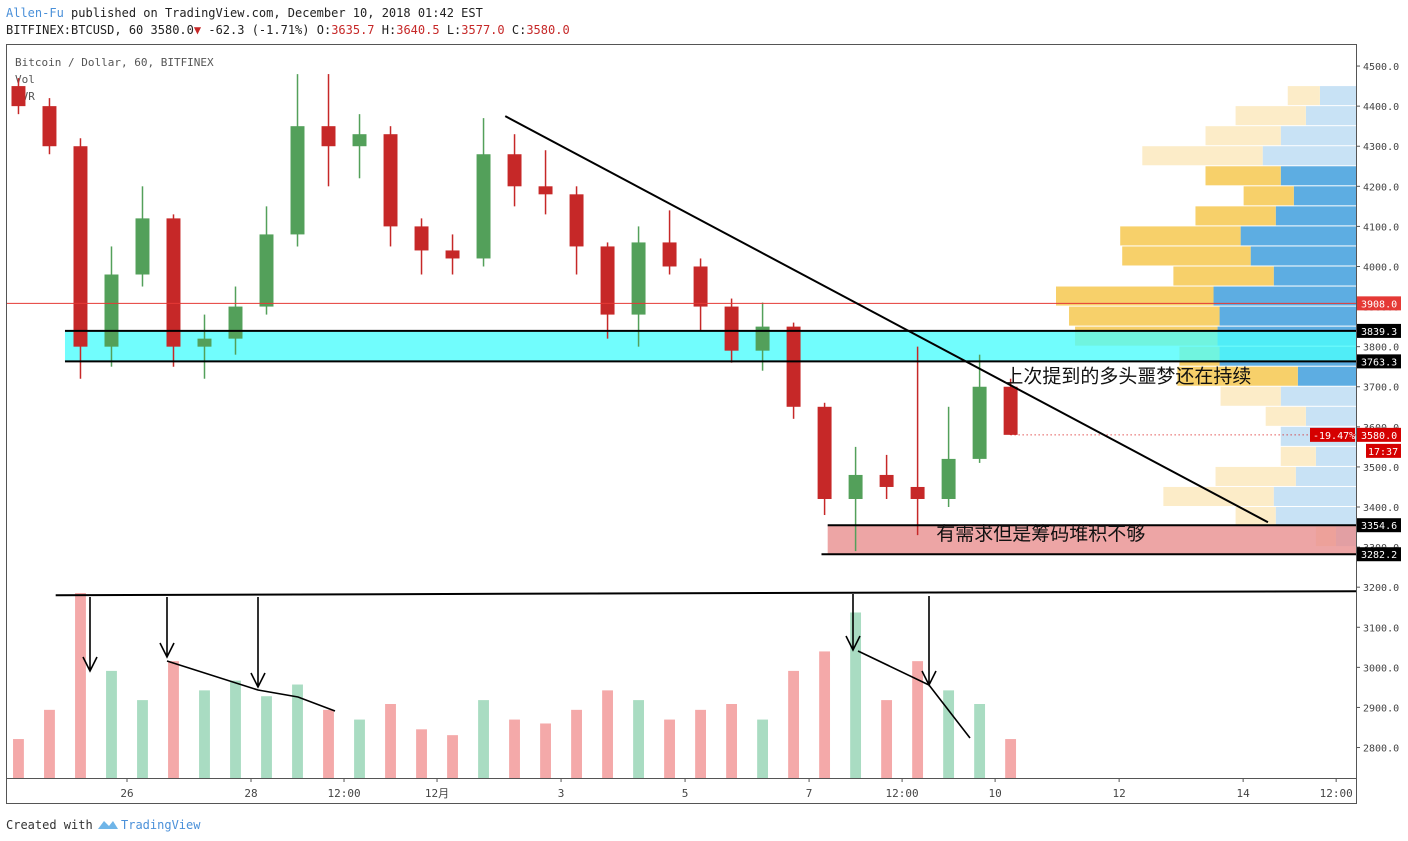 The width and height of the screenshot is (1408, 841). I want to click on ohlc: O:3635.7 H:3640.5 L:3577.0 C:3580.0, so click(447, 30).